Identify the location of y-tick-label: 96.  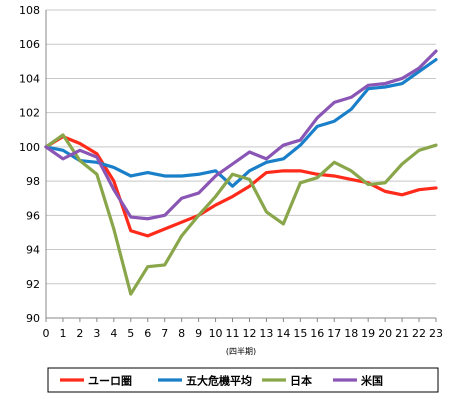
(33, 215).